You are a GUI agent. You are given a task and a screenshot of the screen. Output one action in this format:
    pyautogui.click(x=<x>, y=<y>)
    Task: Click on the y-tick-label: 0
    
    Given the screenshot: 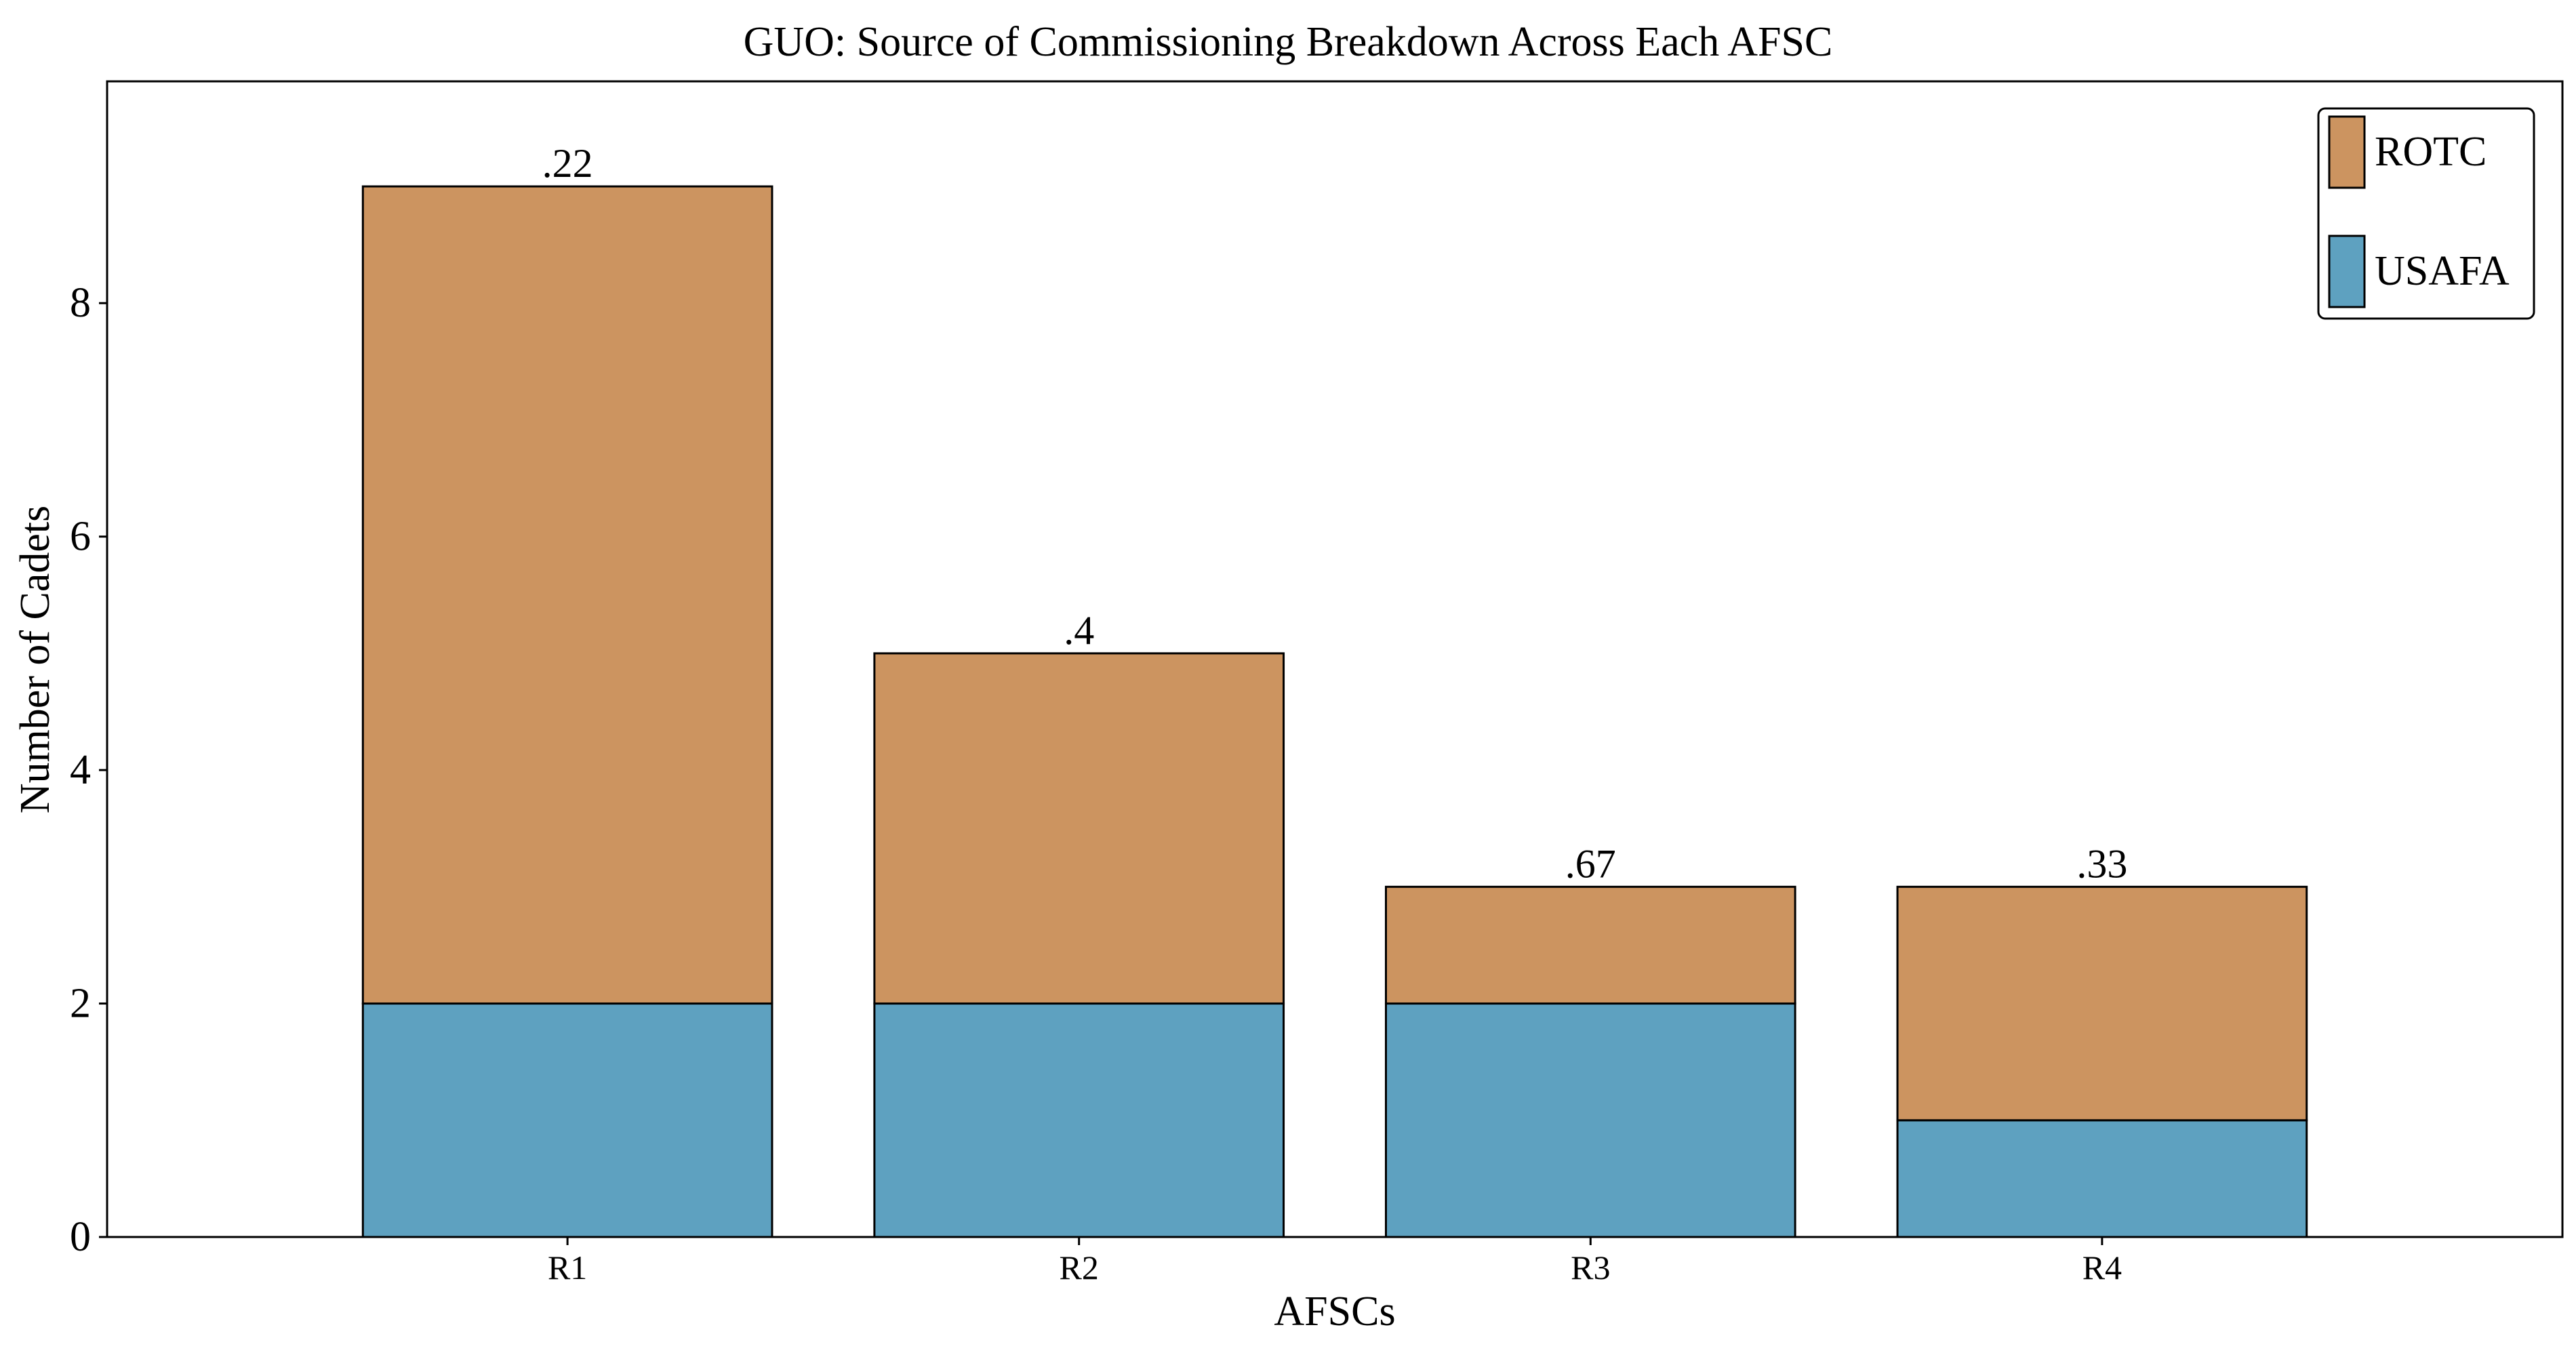 What is the action you would take?
    pyautogui.click(x=80, y=1237)
    